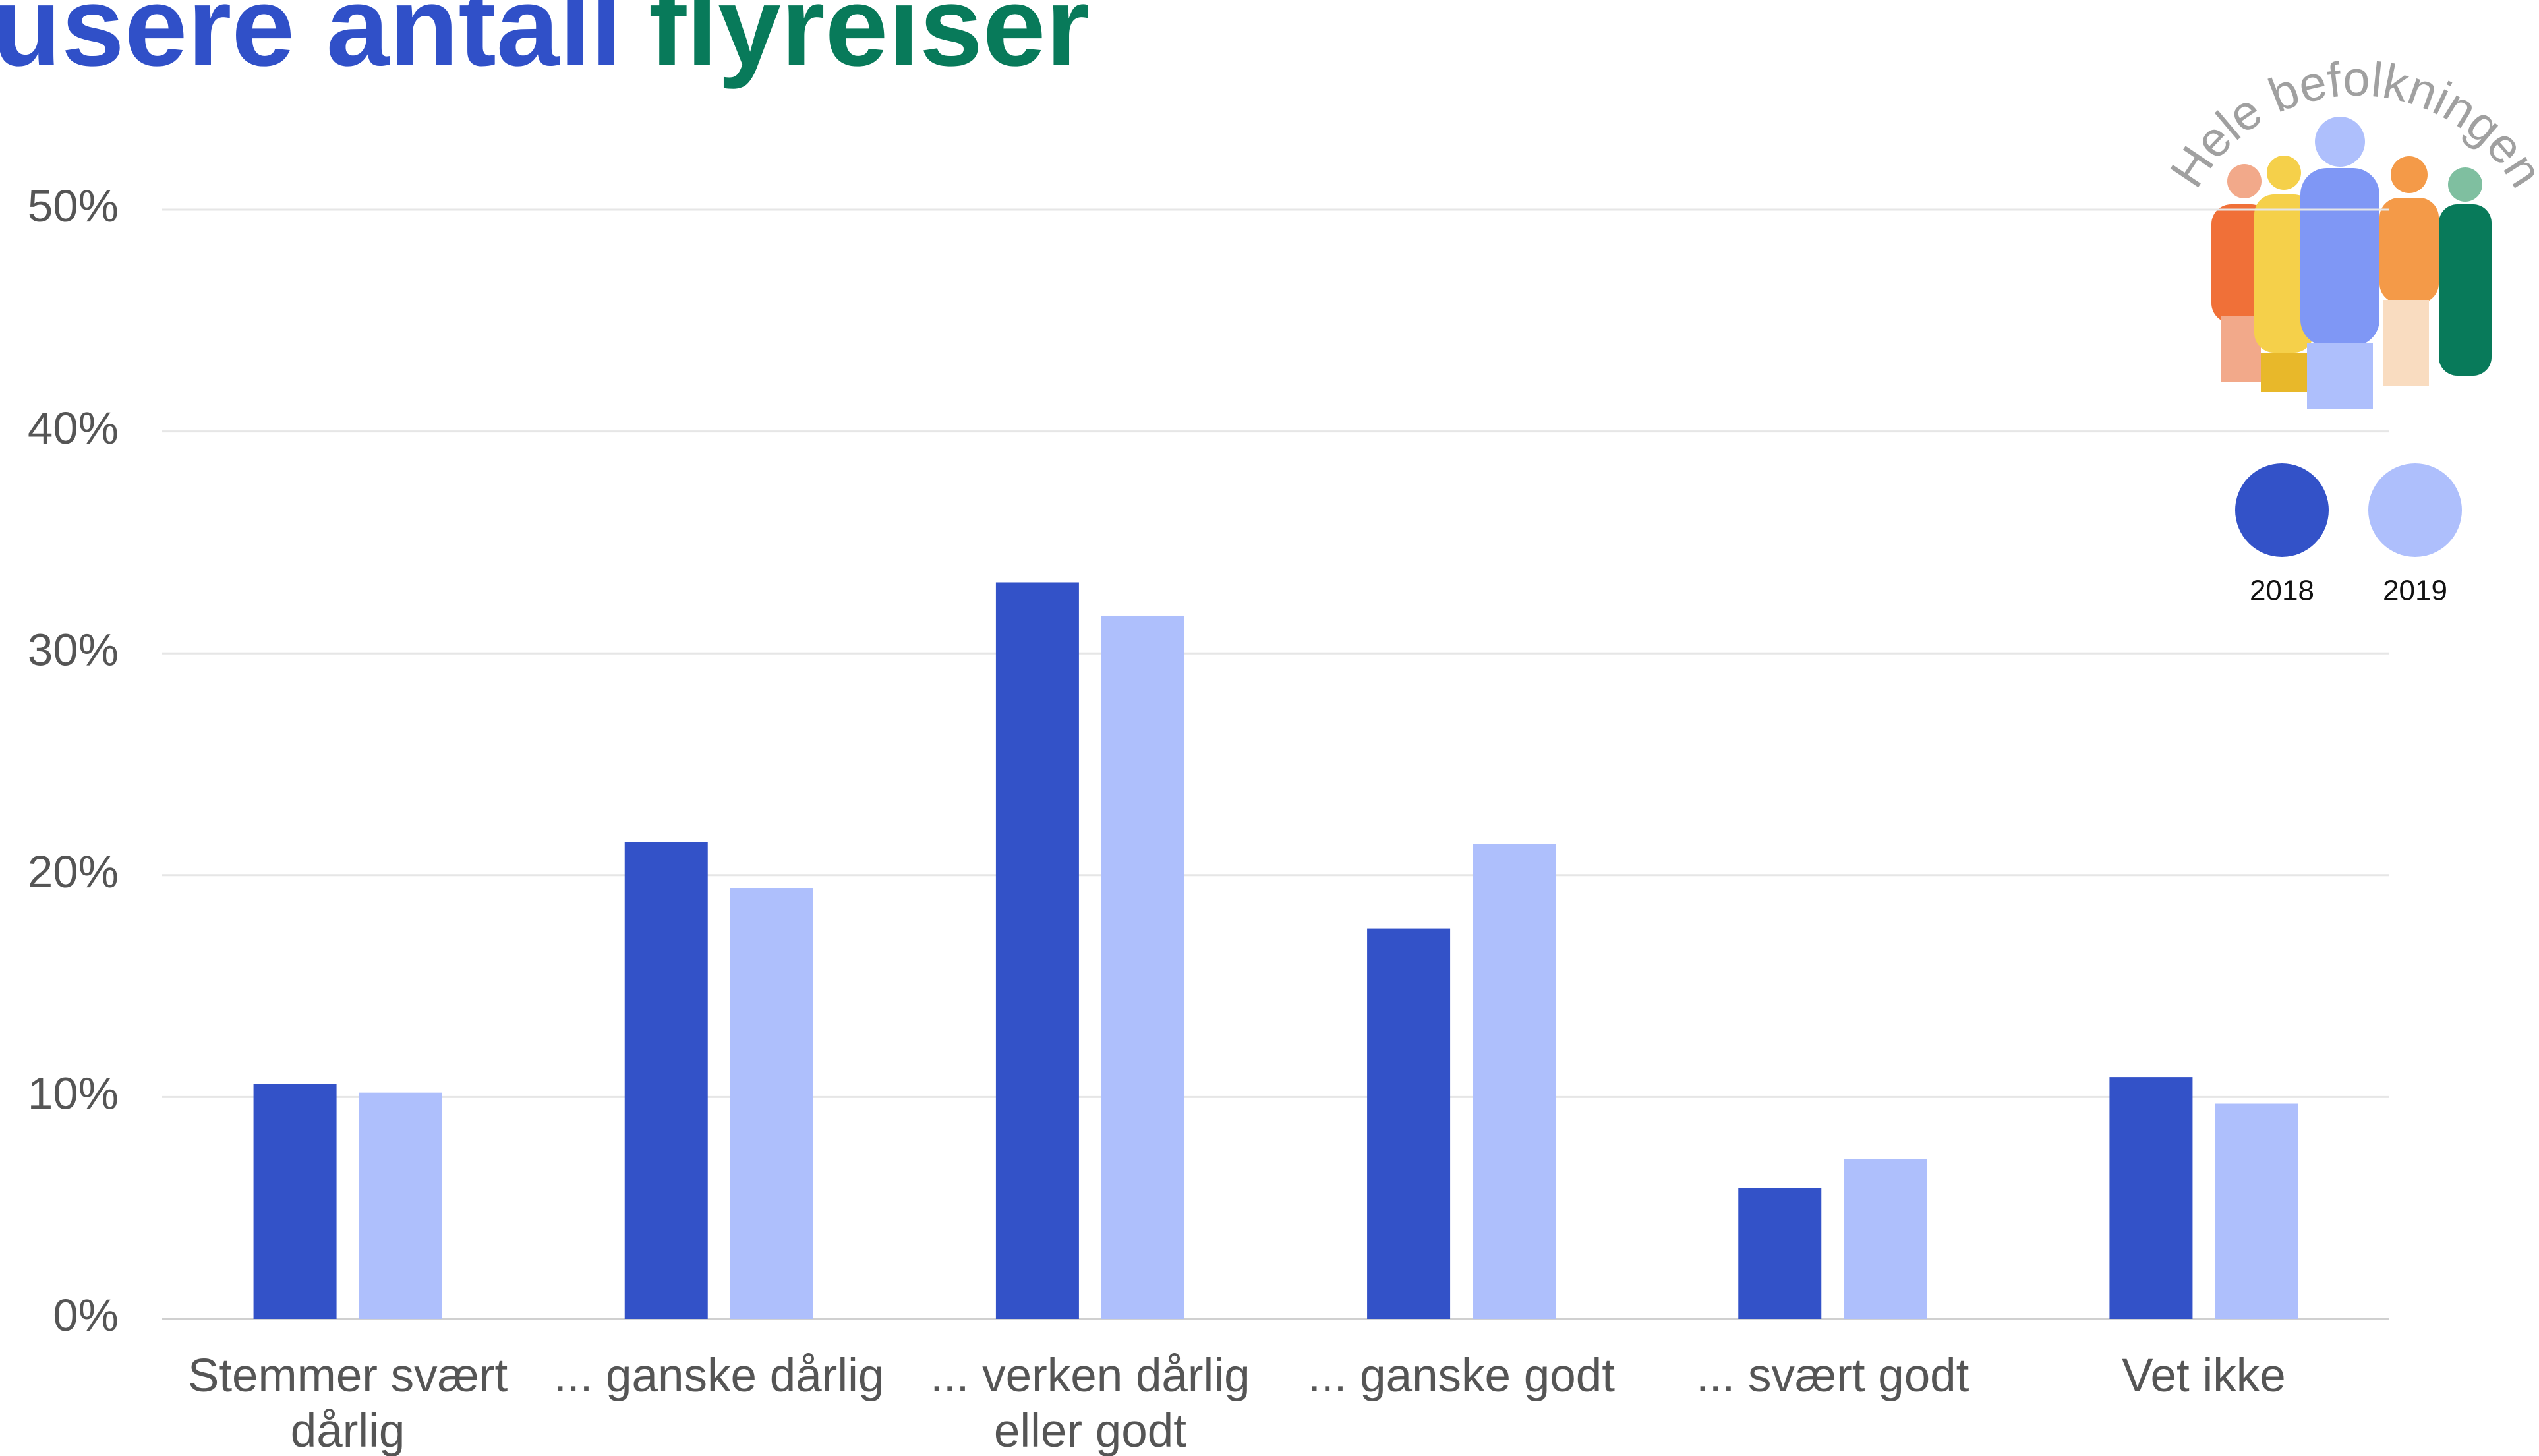 The width and height of the screenshot is (2539, 1456). Describe the element at coordinates (73, 428) in the screenshot. I see `y-tick-label: 40%` at that location.